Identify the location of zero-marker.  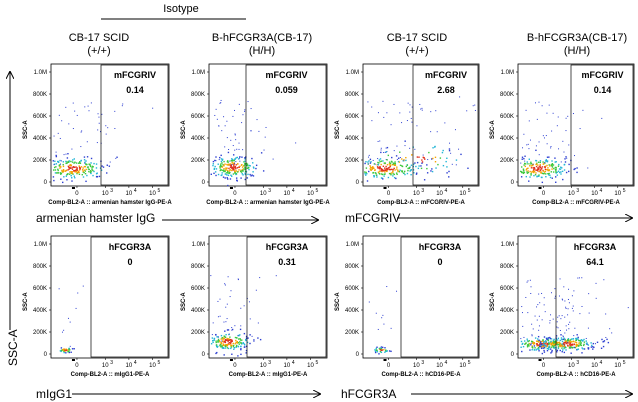
(385, 360).